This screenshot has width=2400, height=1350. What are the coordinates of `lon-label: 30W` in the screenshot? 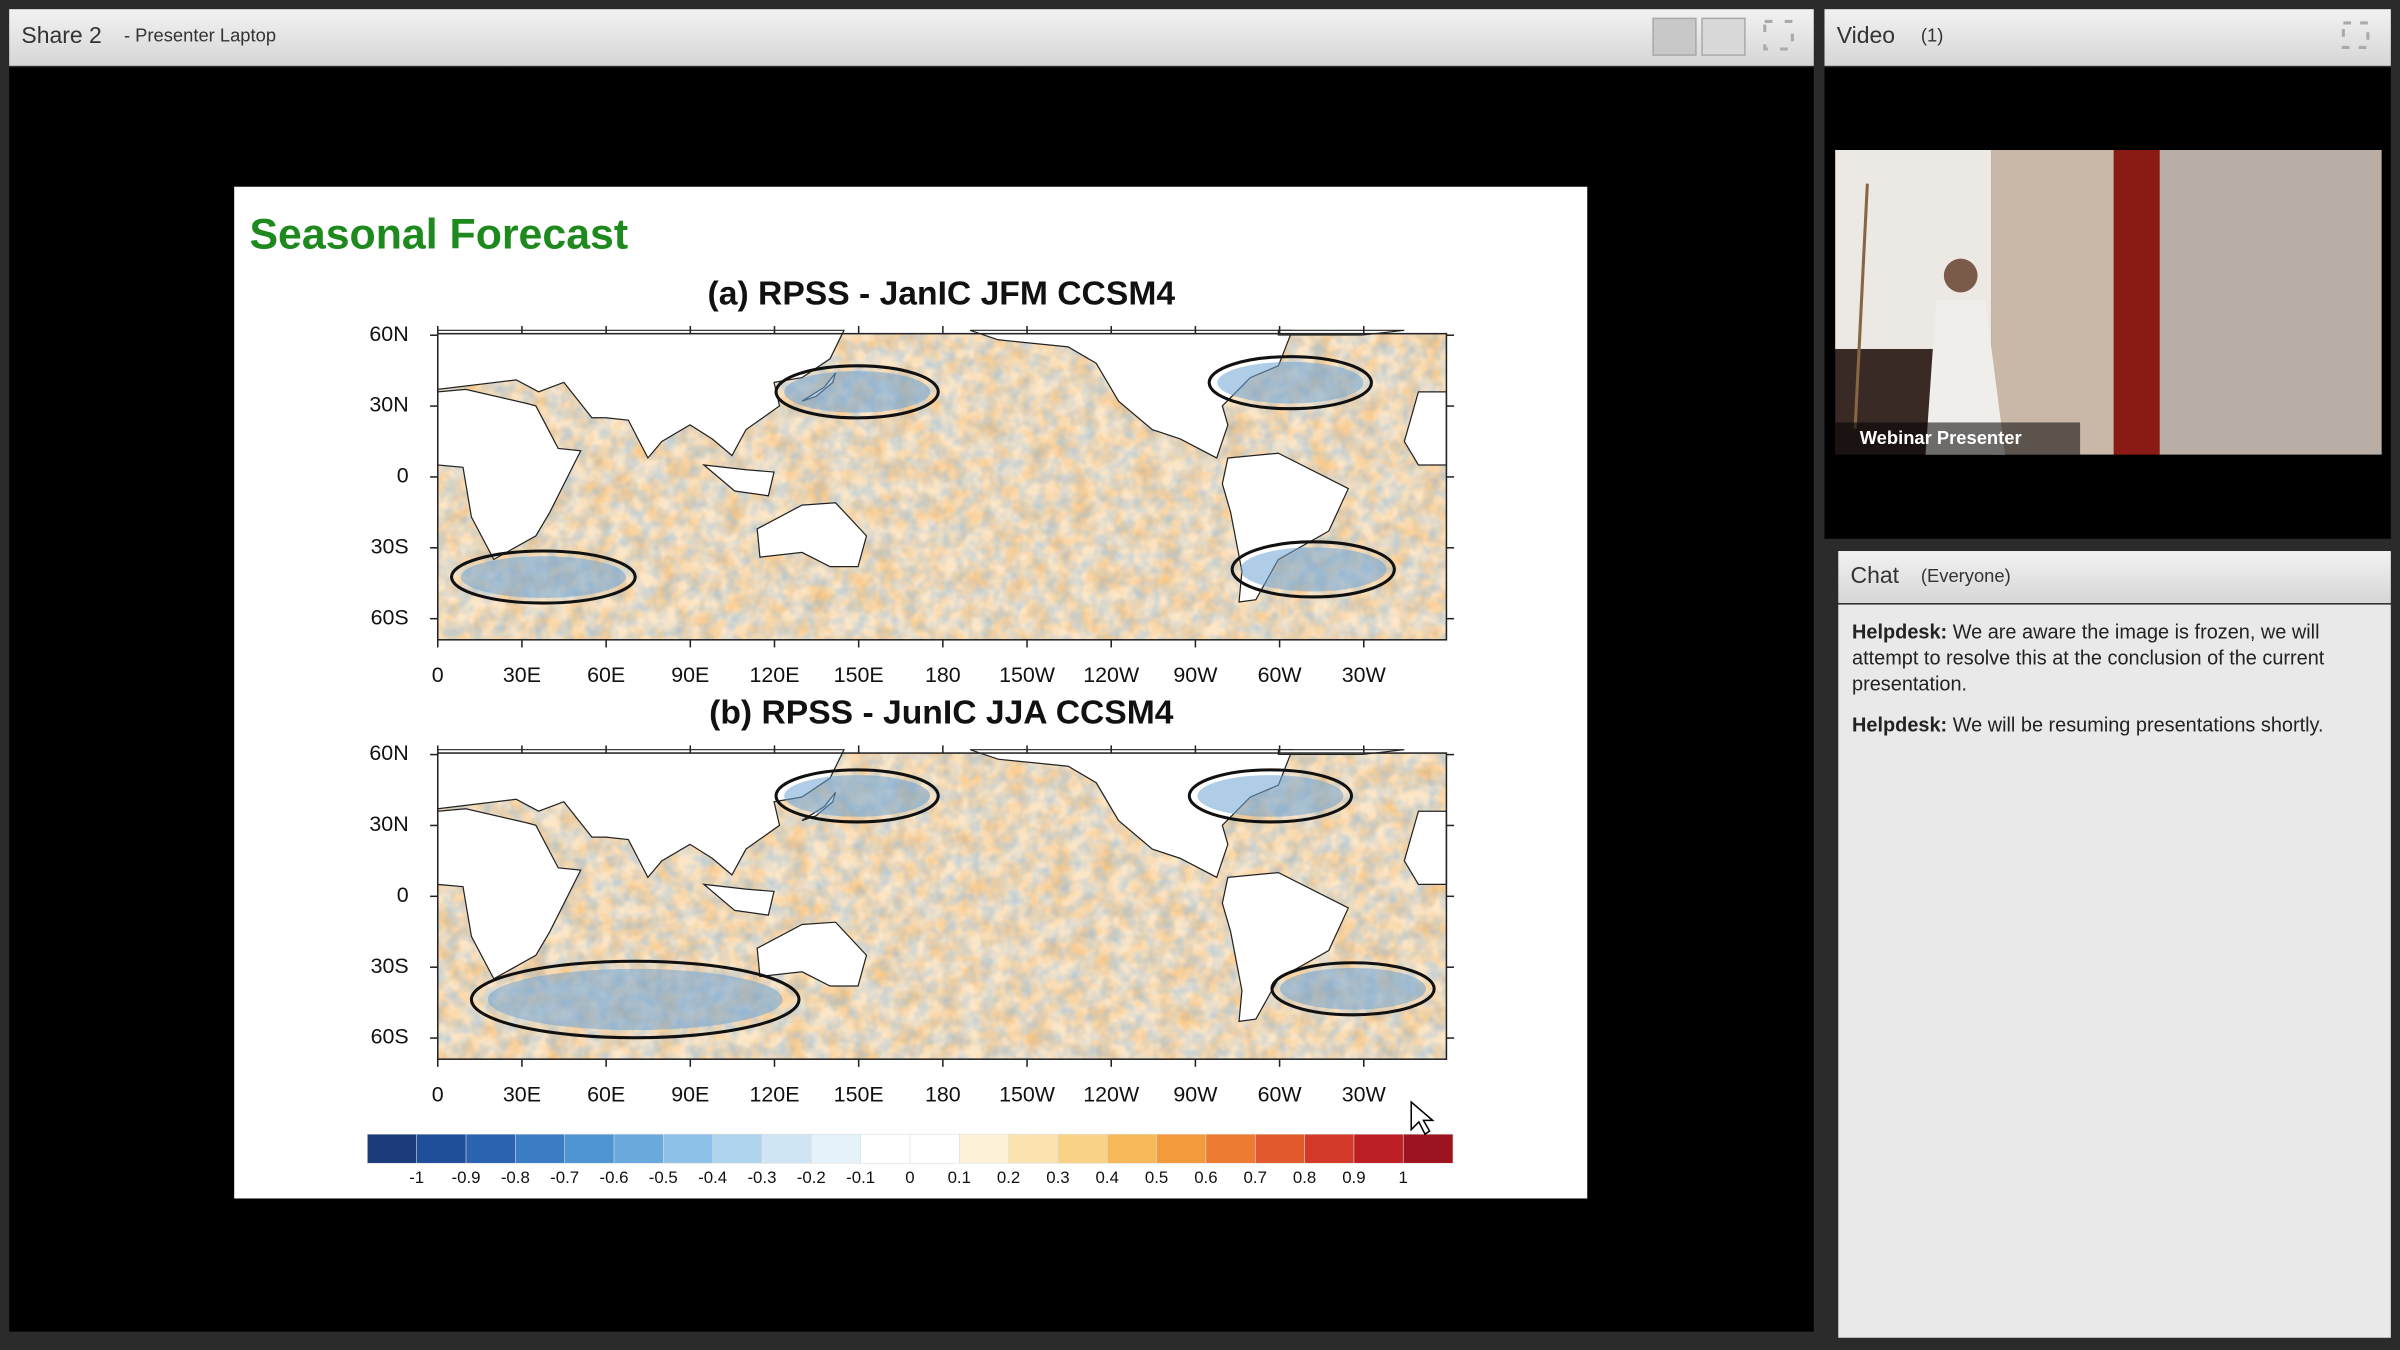 It's located at (1364, 675).